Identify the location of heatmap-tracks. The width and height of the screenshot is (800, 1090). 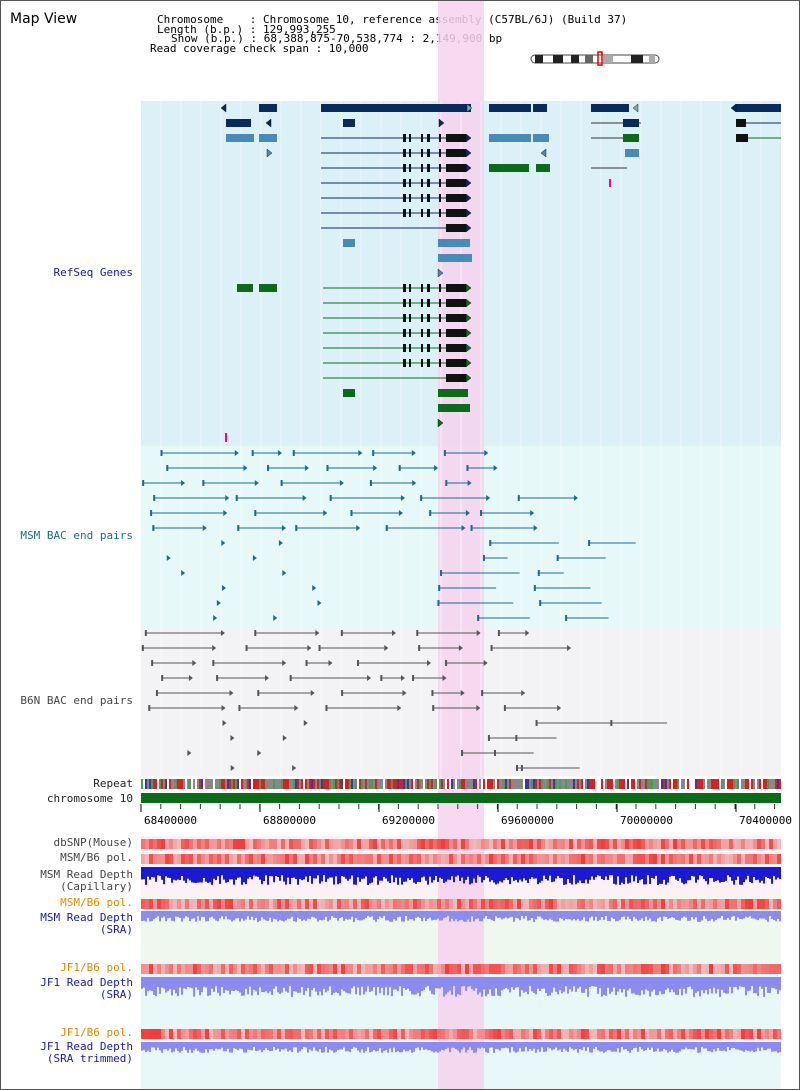
(461, 939).